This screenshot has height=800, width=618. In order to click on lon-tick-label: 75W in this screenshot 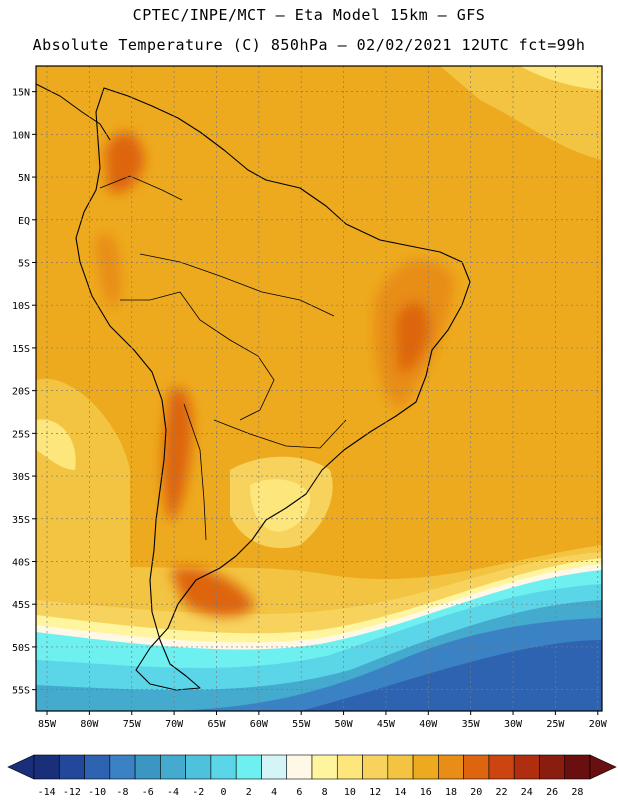, I will do `click(132, 724)`.